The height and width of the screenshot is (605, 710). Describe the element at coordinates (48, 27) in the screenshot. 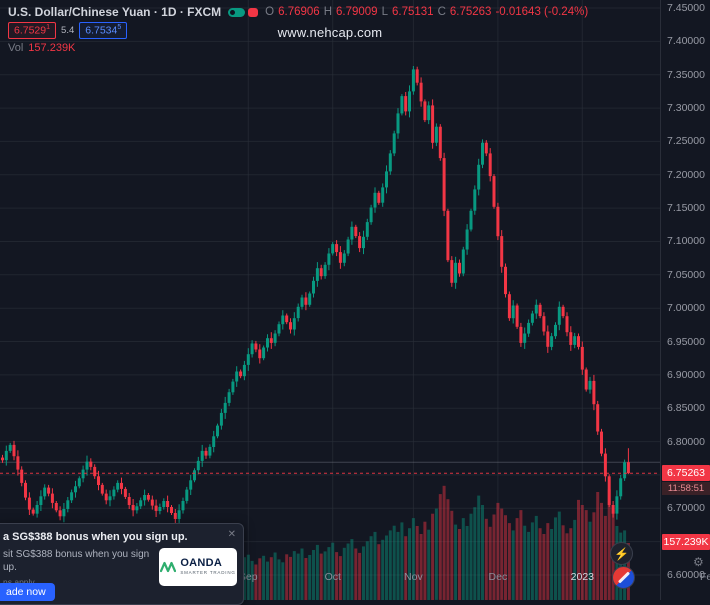

I see `bid-sup-digit: 1` at that location.